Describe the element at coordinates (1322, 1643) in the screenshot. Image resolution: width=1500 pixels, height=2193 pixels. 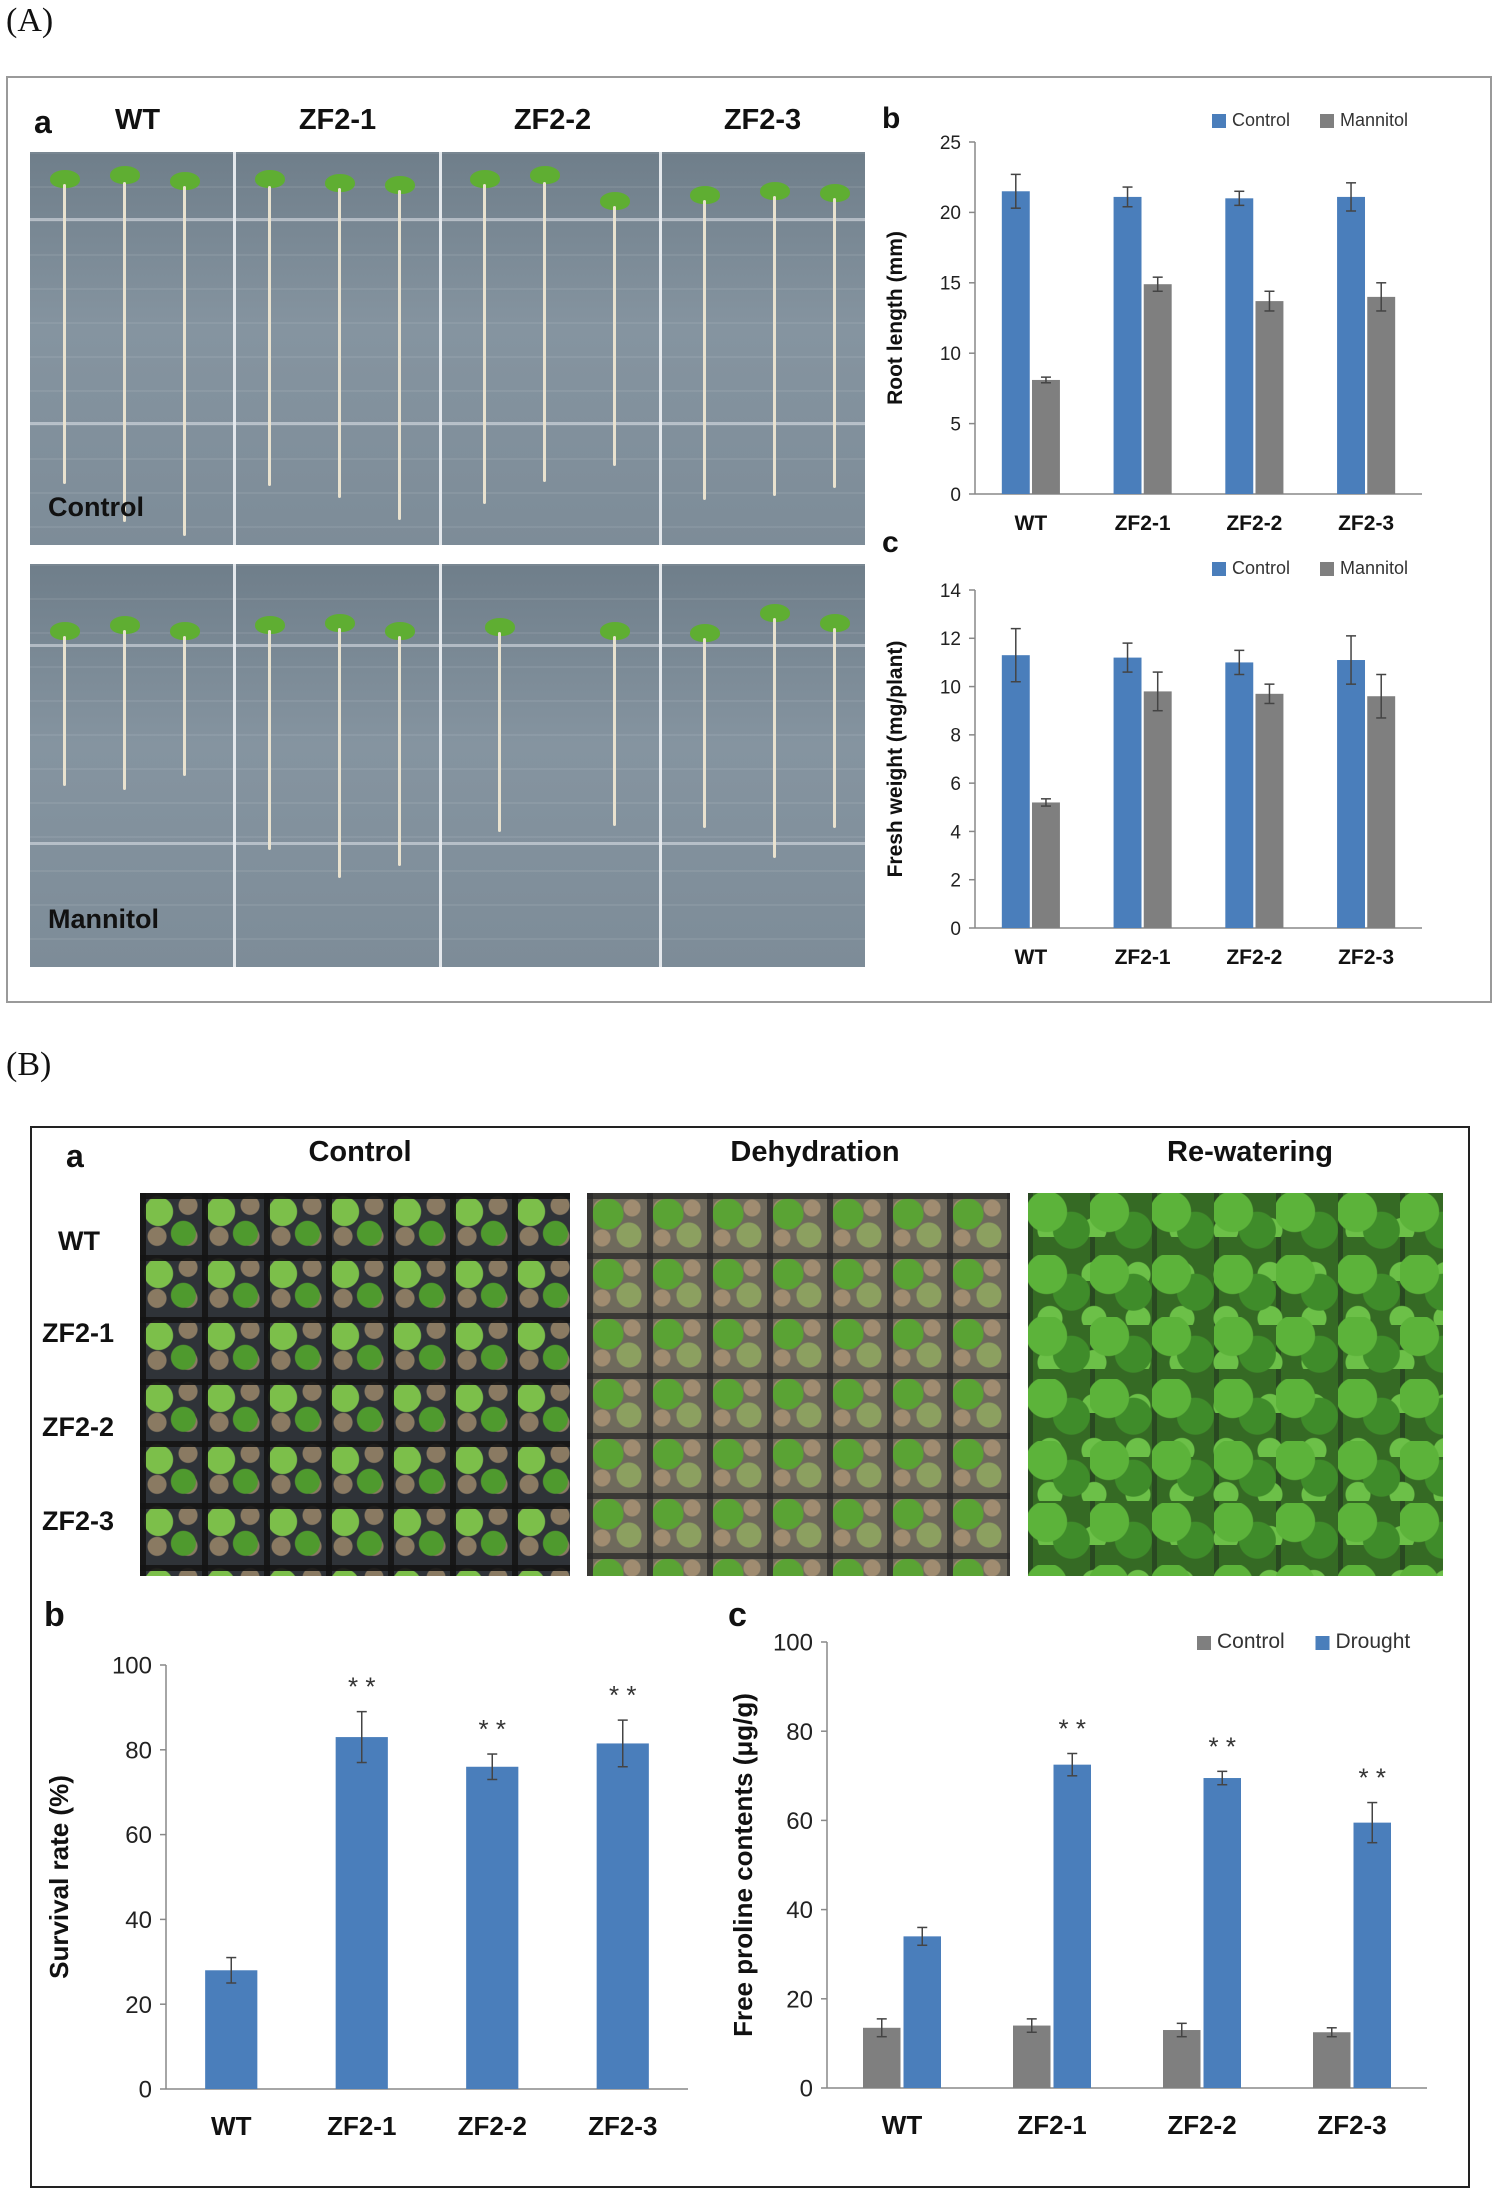
I see `legend-swatch-drought` at that location.